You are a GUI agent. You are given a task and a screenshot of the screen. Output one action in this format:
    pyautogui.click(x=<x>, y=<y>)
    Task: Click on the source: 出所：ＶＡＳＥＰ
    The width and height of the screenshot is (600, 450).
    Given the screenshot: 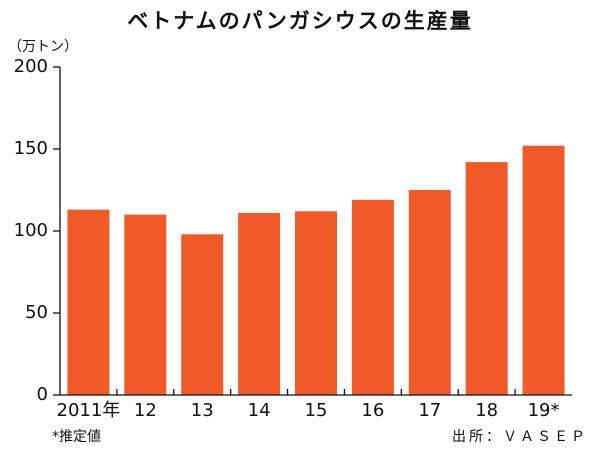 What is the action you would take?
    pyautogui.click(x=520, y=437)
    